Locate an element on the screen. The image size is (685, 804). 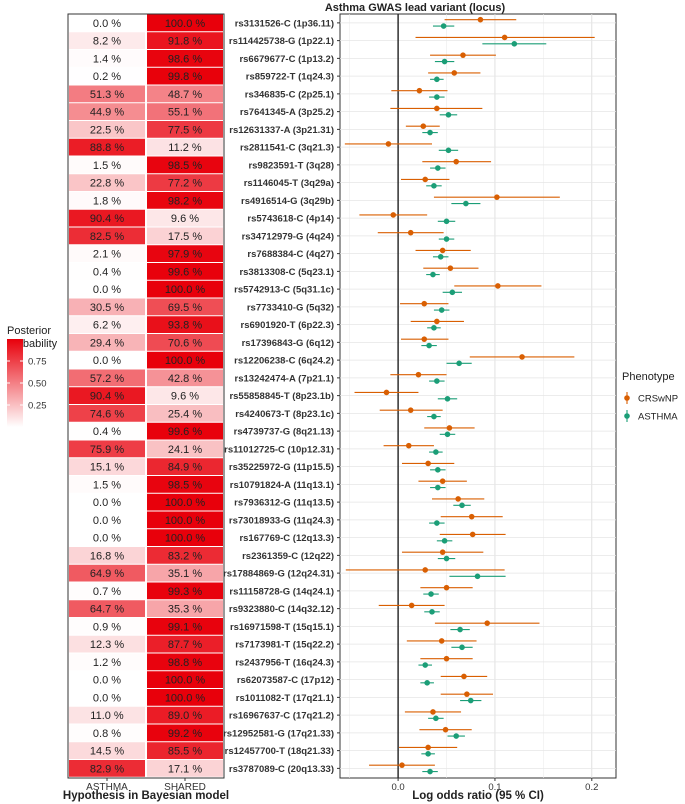
forest-x-tick-label: 0.1 is located at coordinates (494, 787).